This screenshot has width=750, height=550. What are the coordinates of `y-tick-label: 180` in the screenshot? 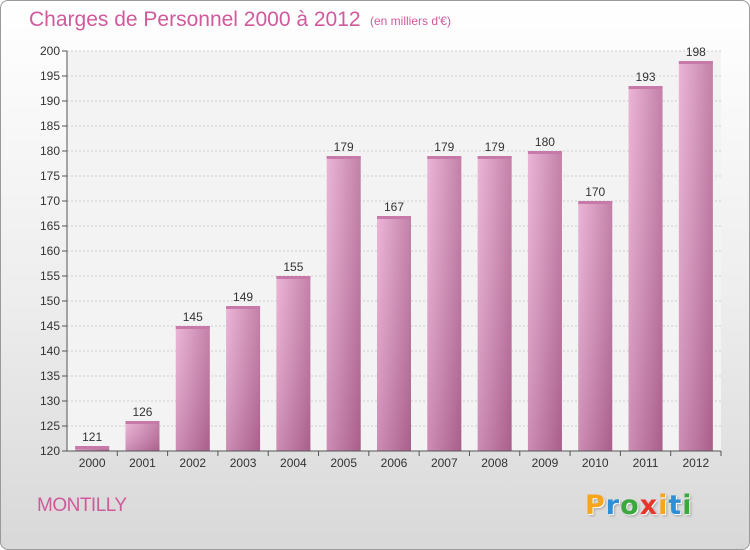 It's located at (50, 151).